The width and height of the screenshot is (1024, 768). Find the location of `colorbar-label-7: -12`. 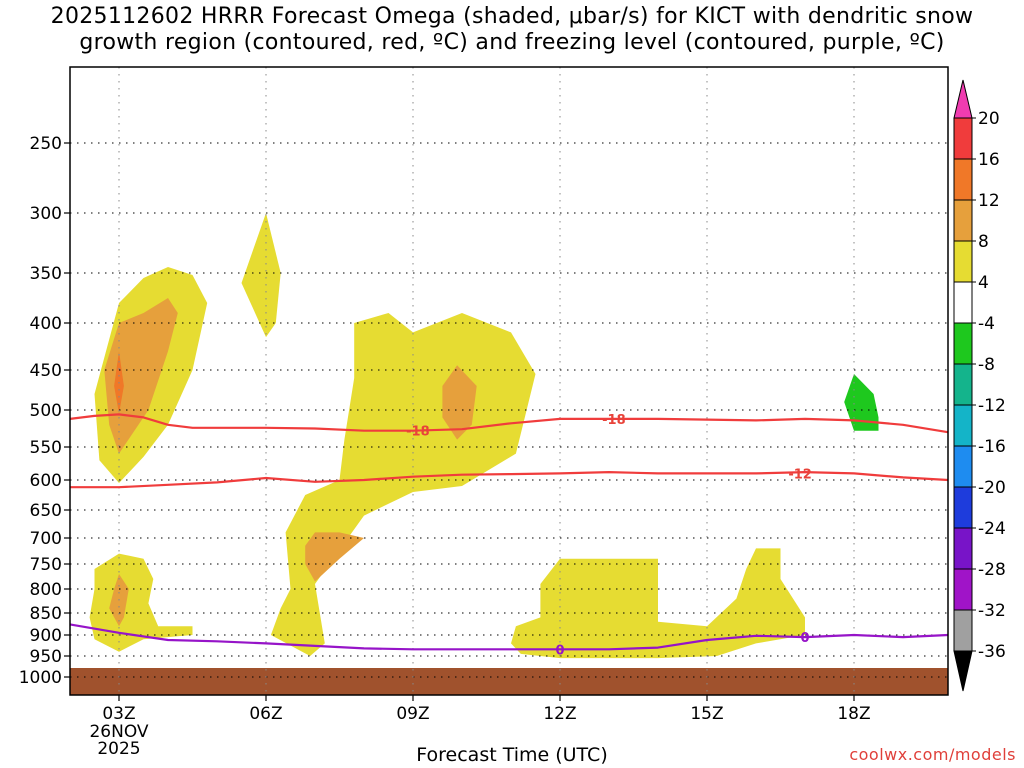

colorbar-label-7: -12 is located at coordinates (992, 406).